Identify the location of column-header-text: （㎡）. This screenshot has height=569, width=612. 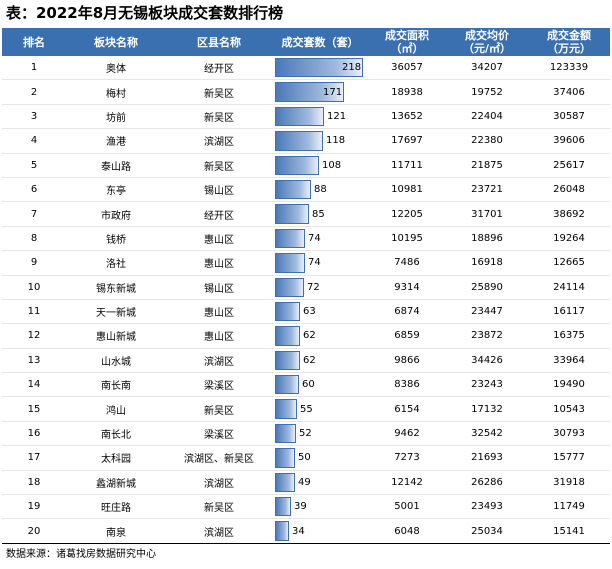
(407, 48).